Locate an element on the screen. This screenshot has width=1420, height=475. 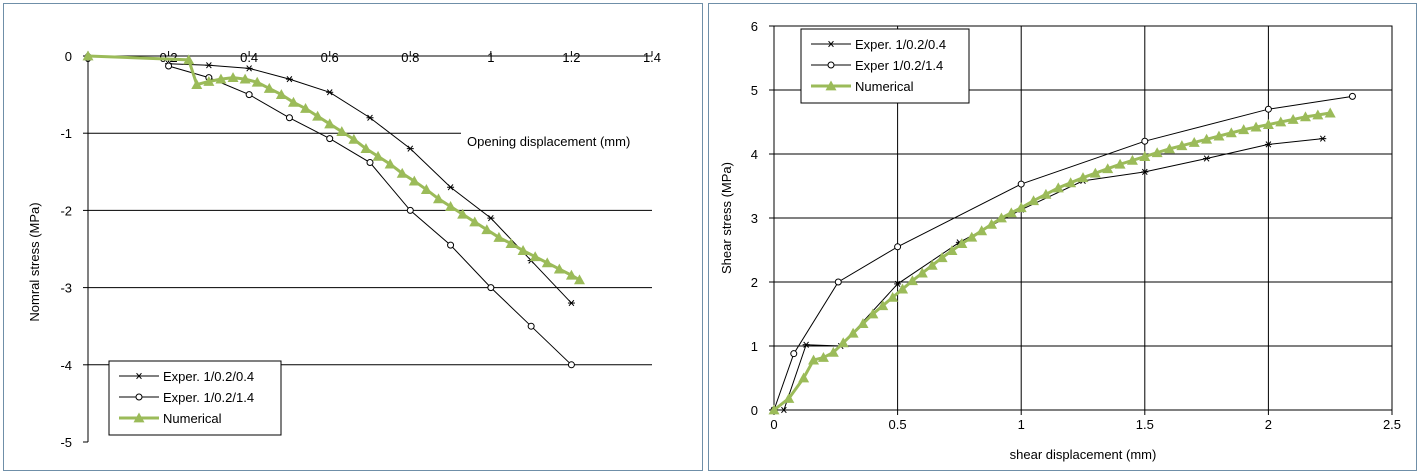
x-axis-label: shear displacement (mm) is located at coordinates (1083, 454).